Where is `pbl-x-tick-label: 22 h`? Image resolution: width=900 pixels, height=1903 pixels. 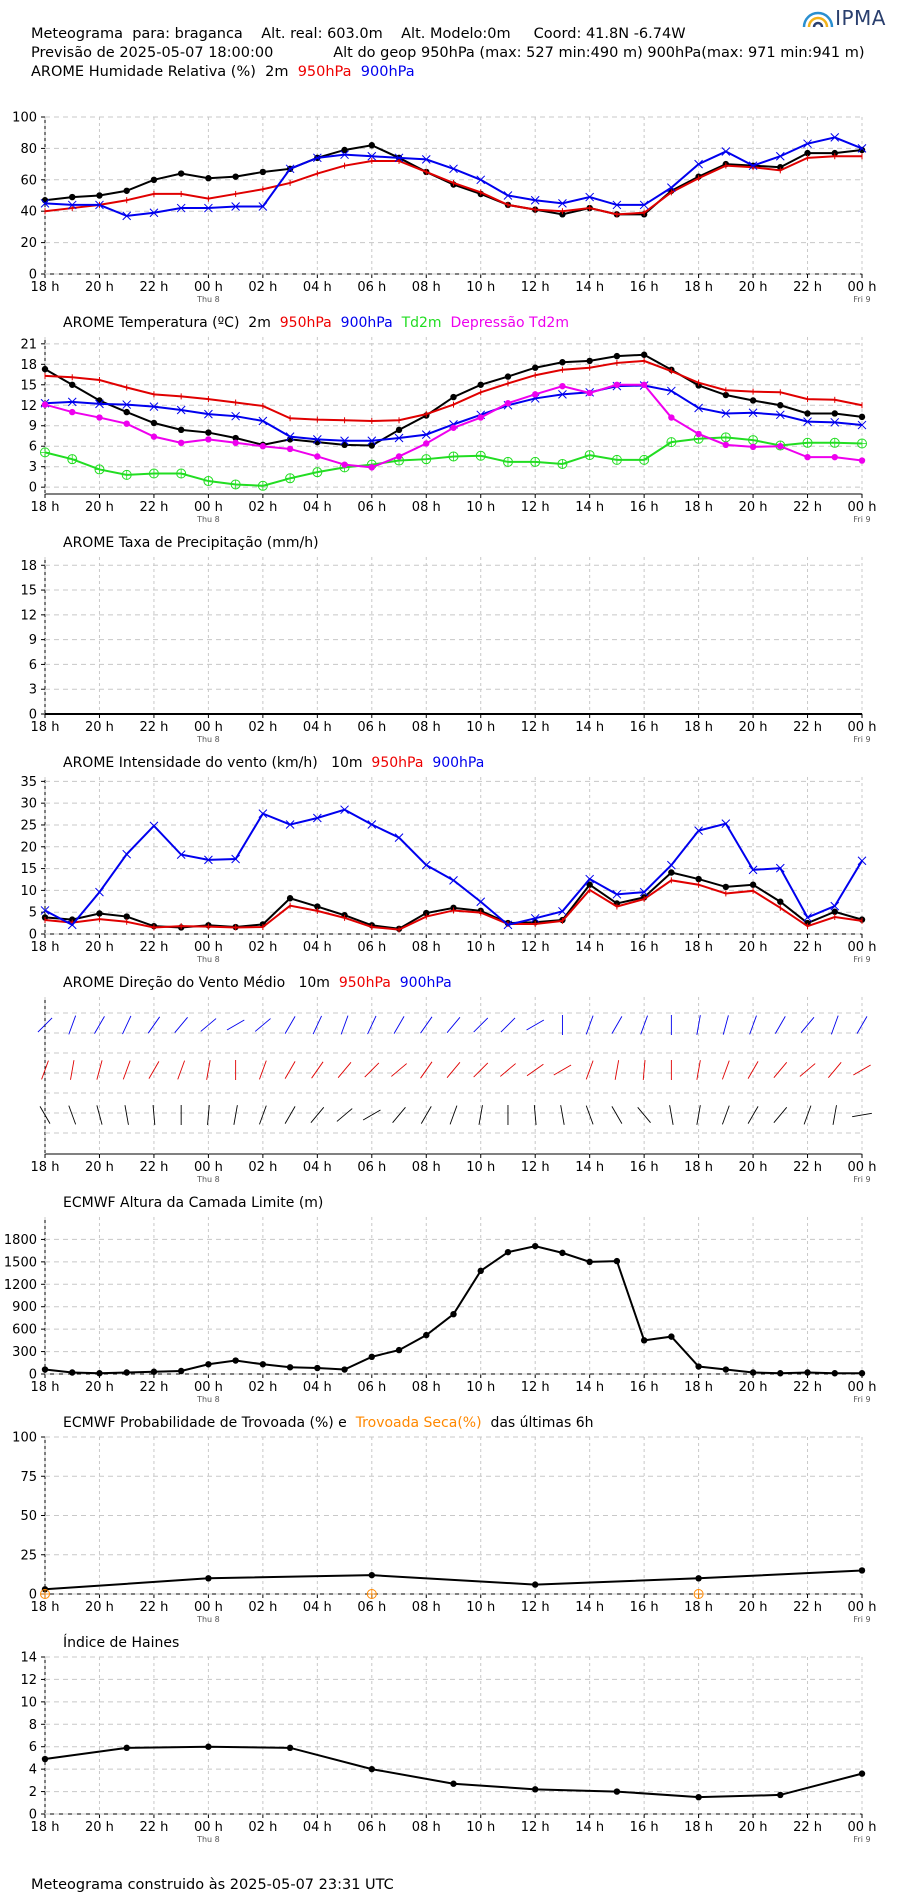 pbl-x-tick-label: 22 h is located at coordinates (807, 1387).